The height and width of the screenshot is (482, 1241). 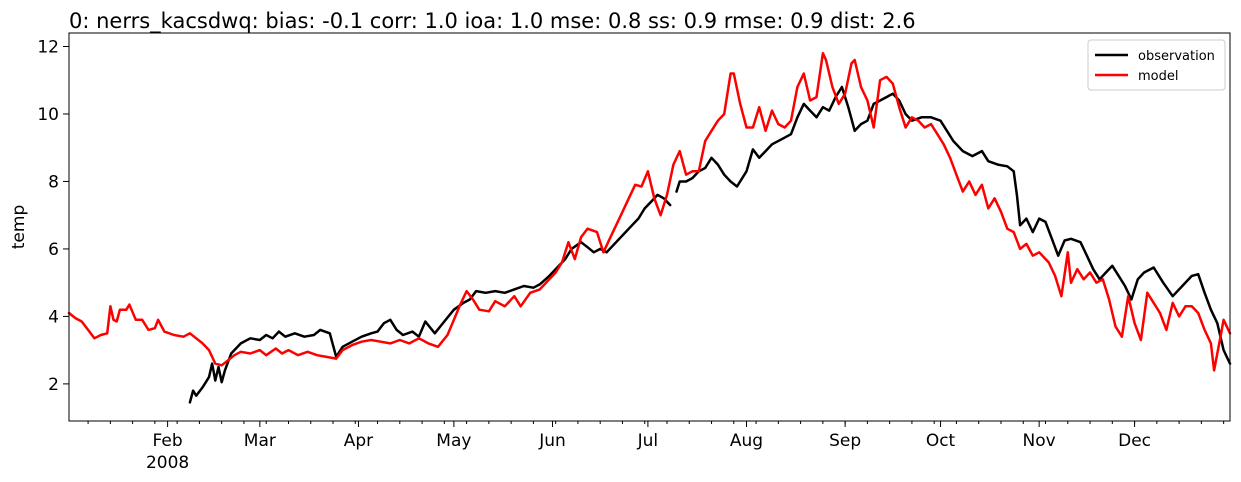 What do you see at coordinates (358, 441) in the screenshot?
I see `x-tick-label: Apr` at bounding box center [358, 441].